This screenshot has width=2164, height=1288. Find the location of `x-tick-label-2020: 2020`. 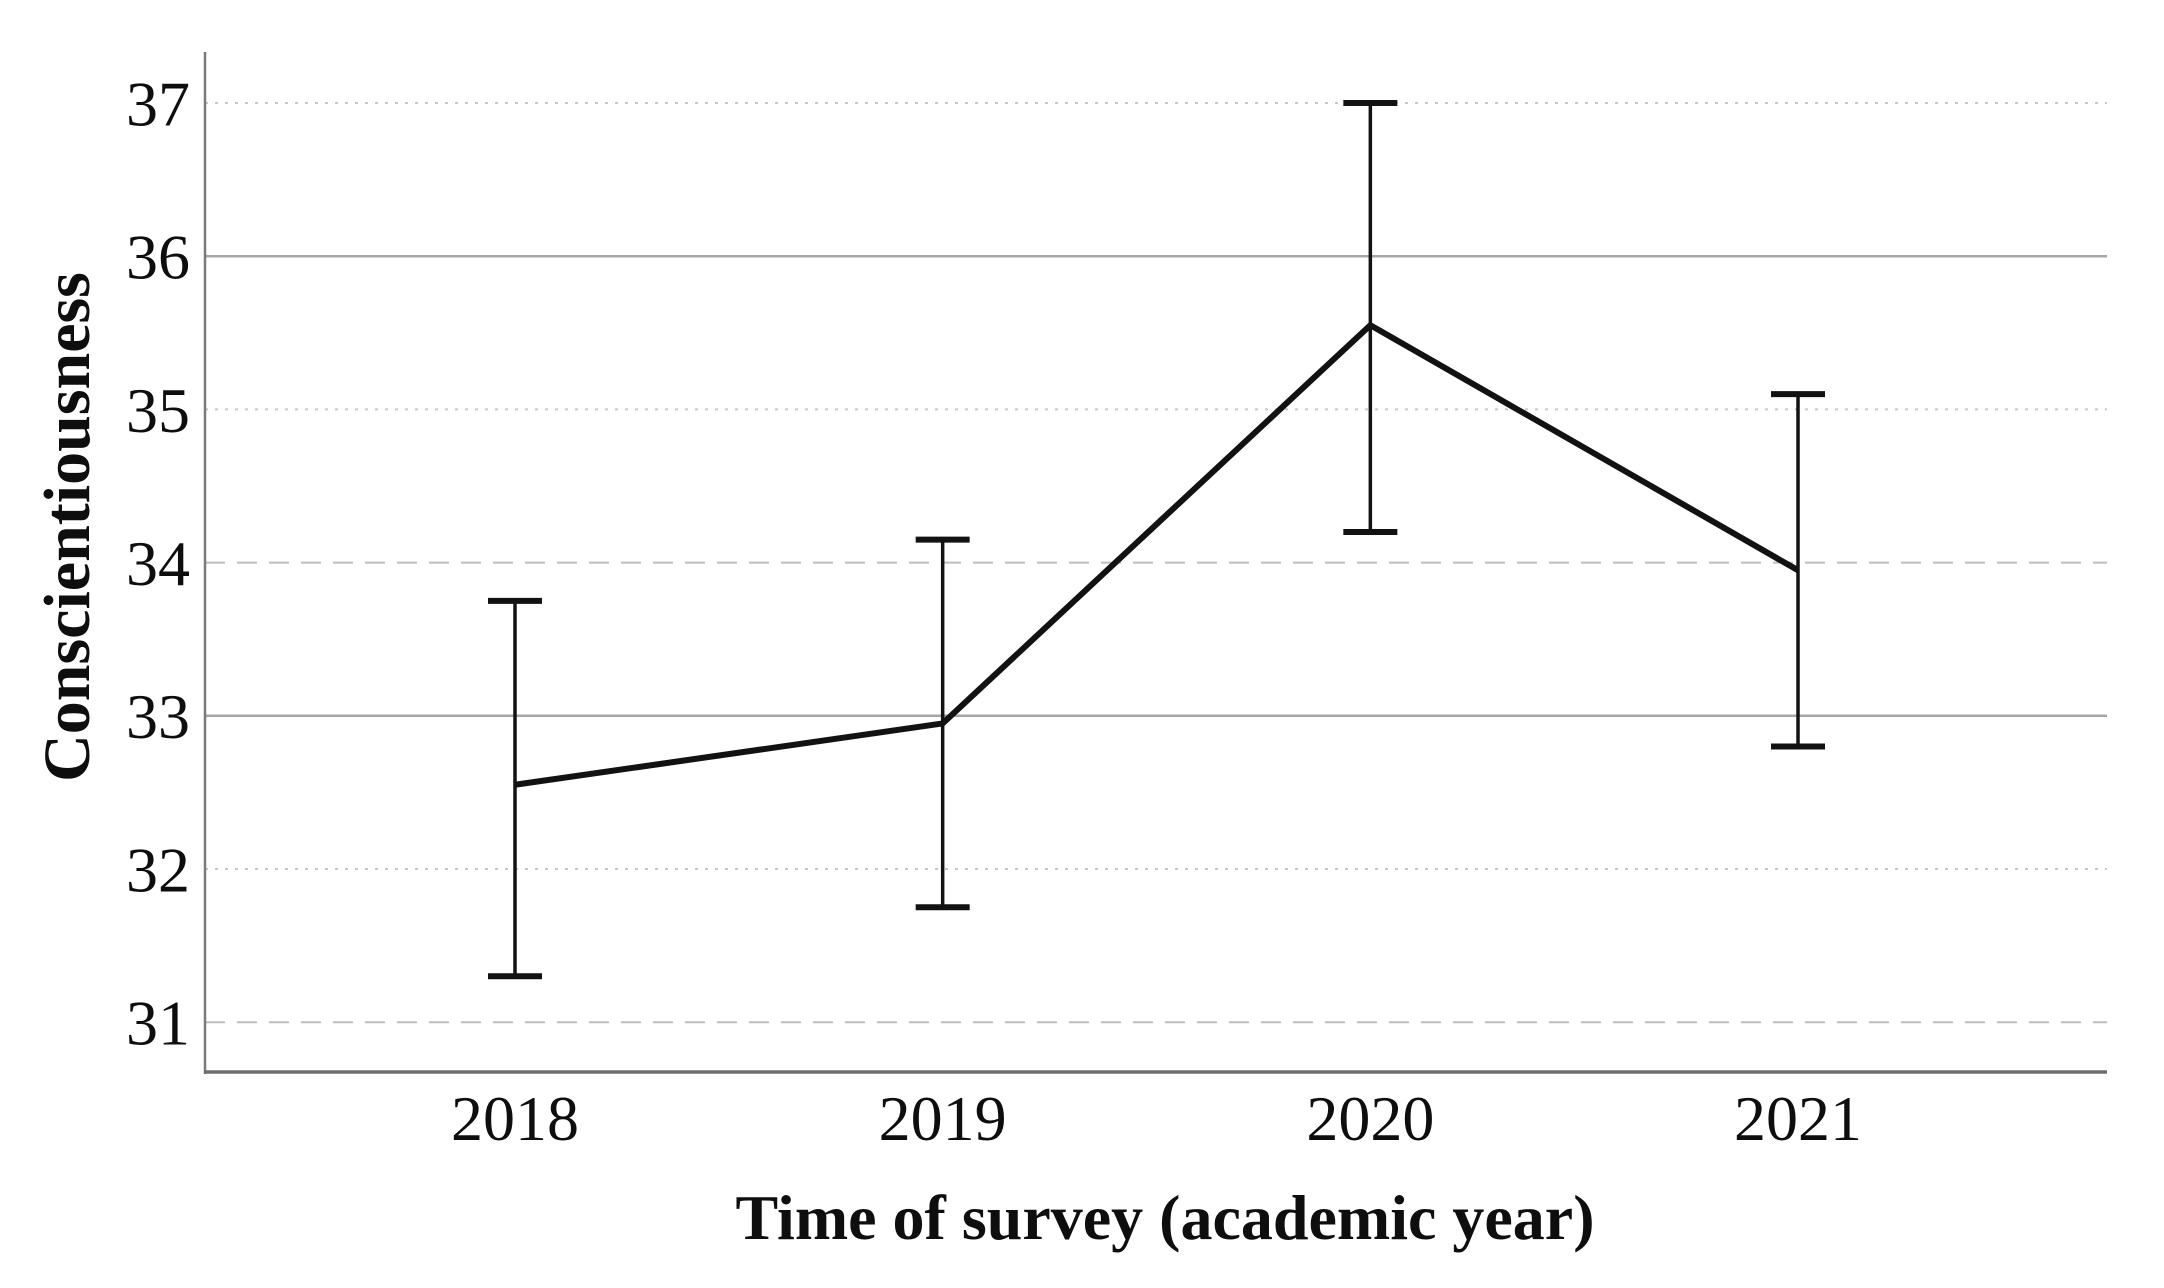

x-tick-label-2020: 2020 is located at coordinates (1370, 1118).